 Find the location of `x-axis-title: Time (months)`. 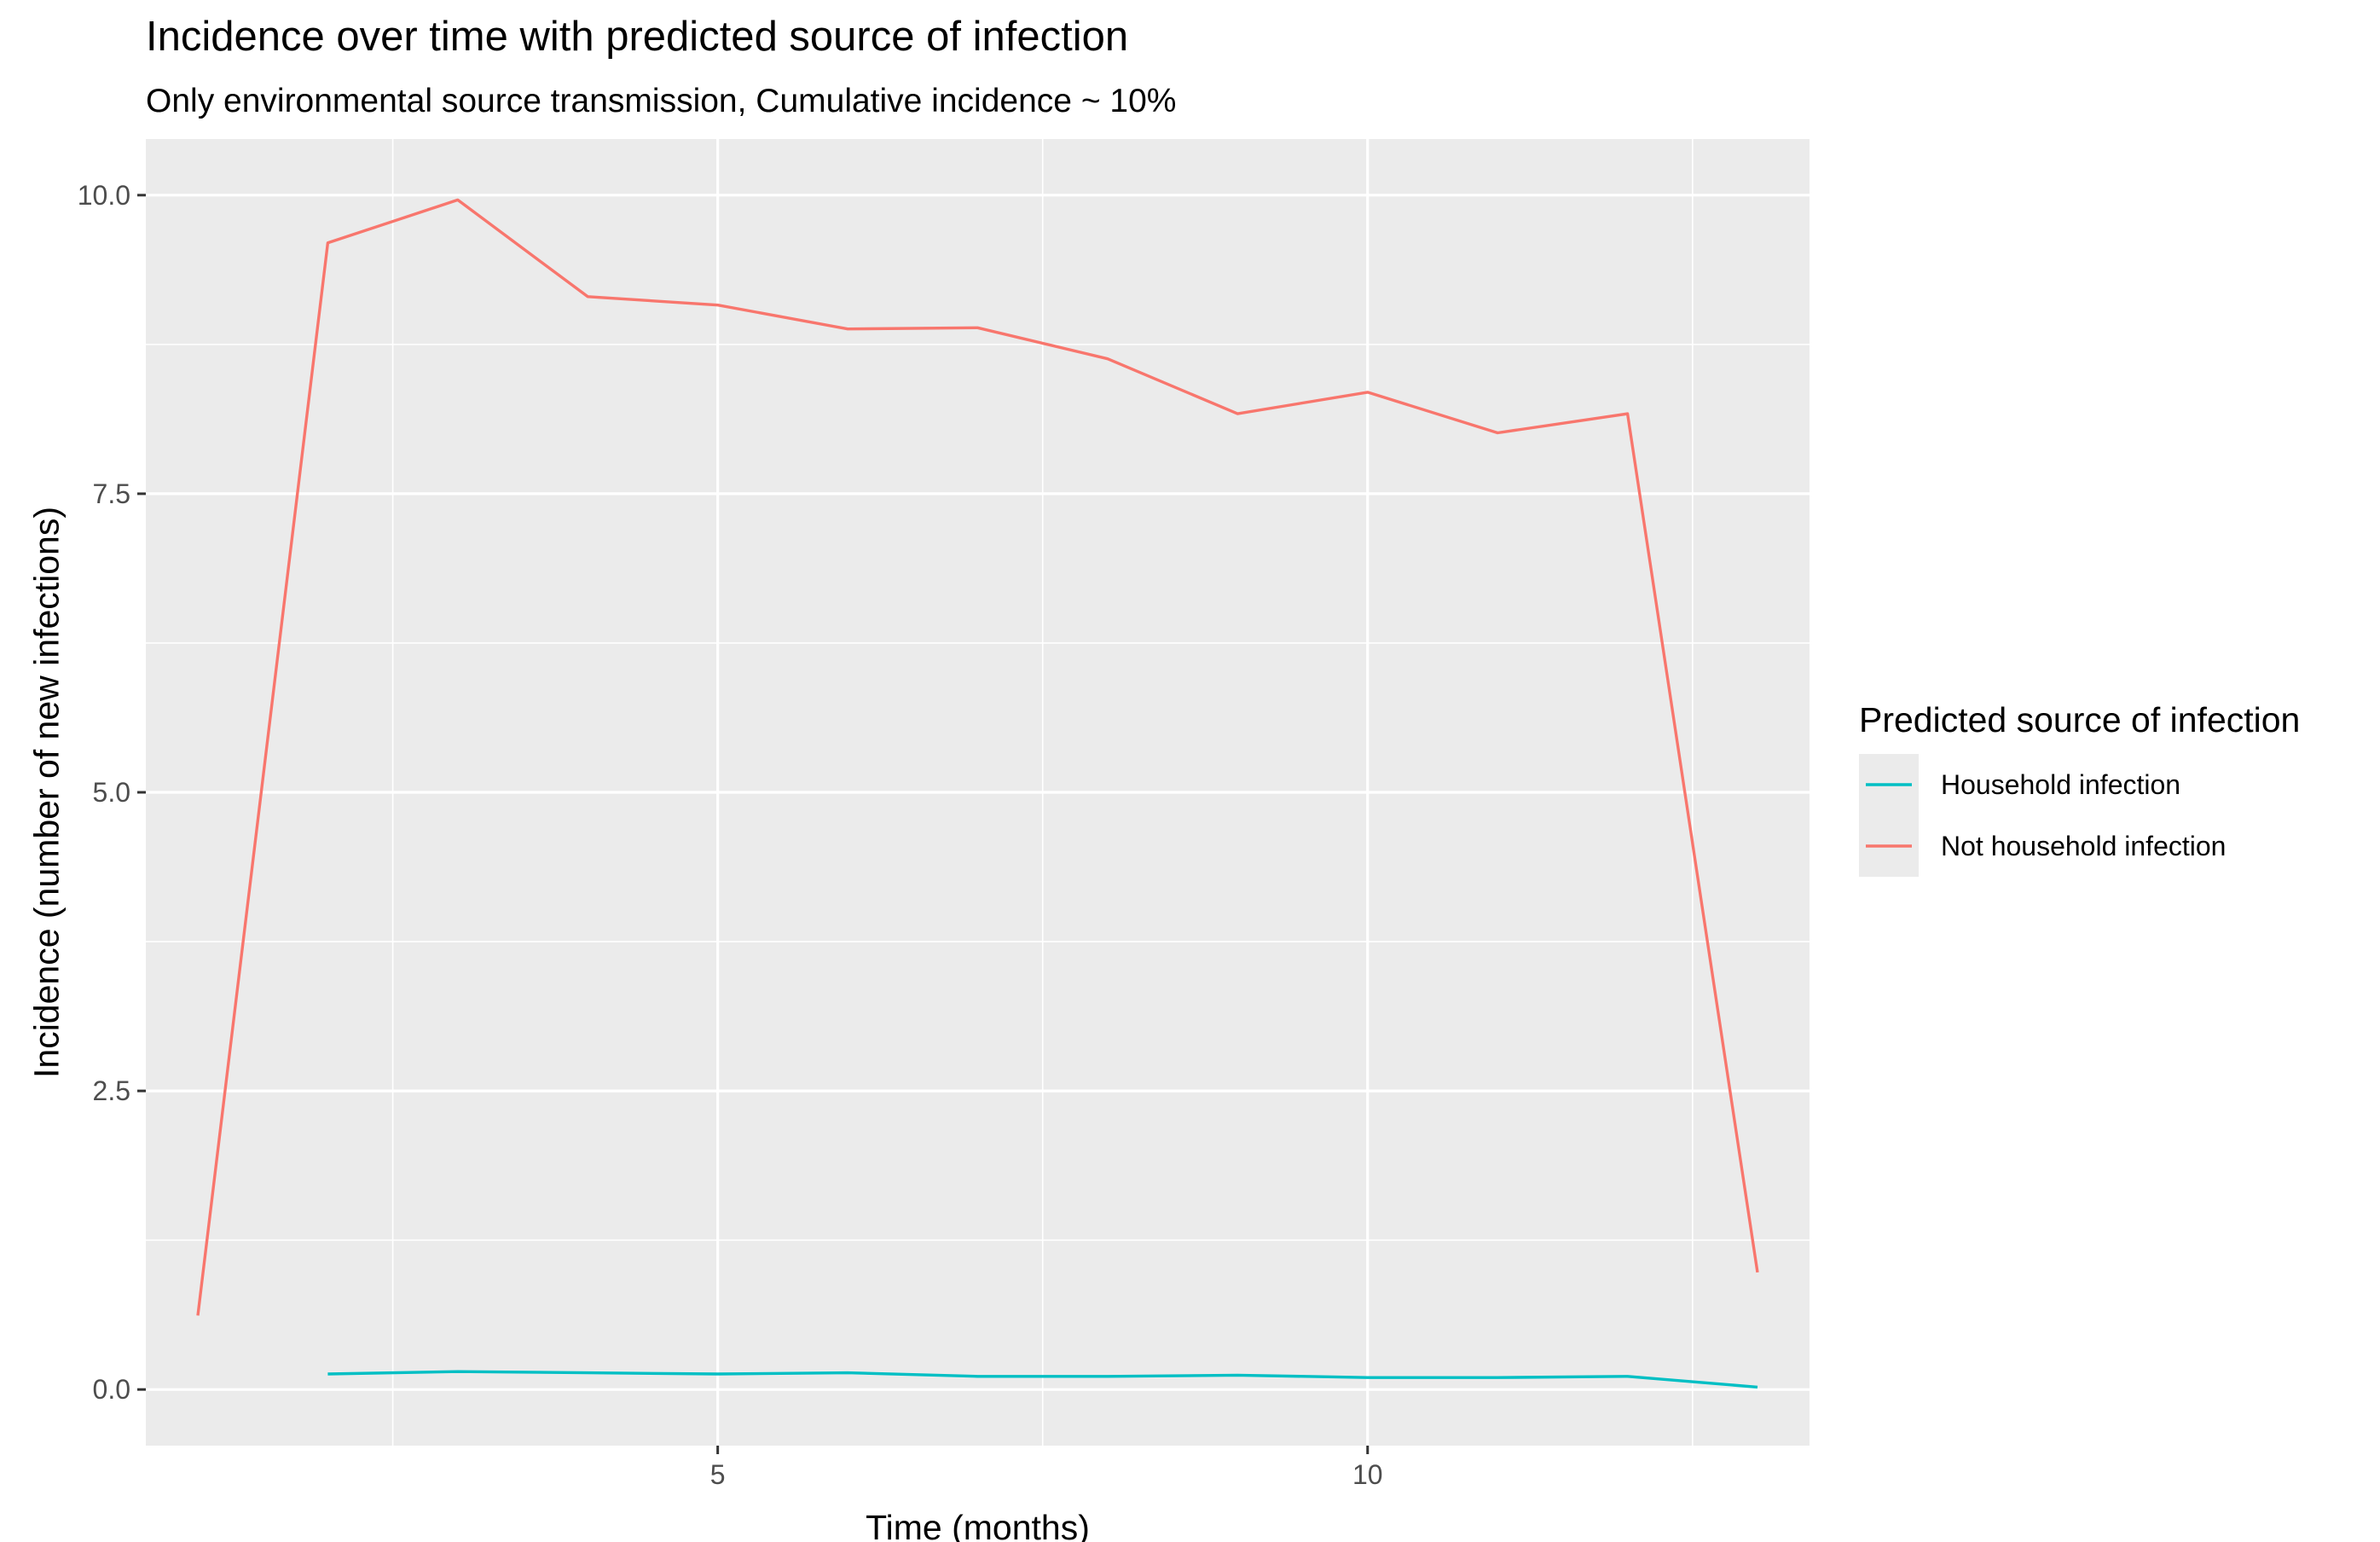

x-axis-title: Time (months) is located at coordinates (978, 1525).